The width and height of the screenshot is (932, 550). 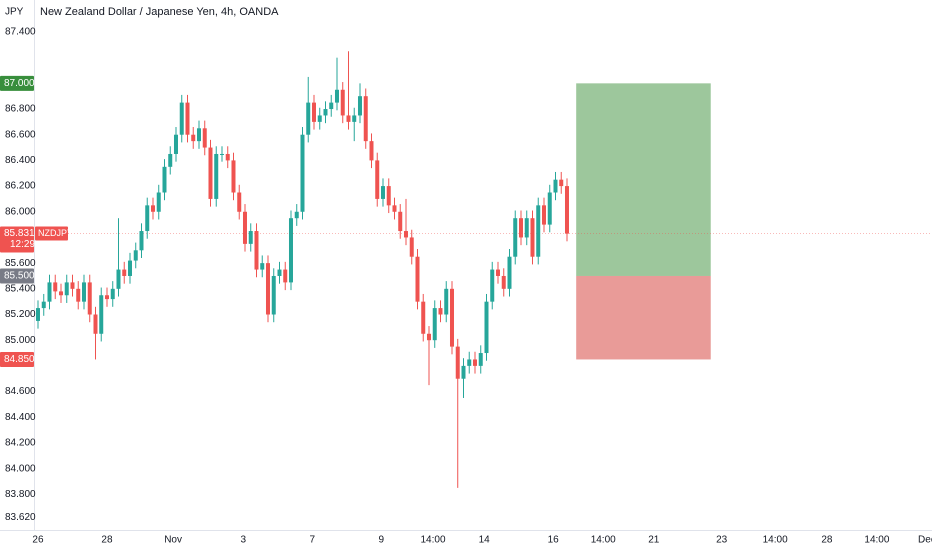 I want to click on take-profit-label: 87.000, so click(x=19, y=83).